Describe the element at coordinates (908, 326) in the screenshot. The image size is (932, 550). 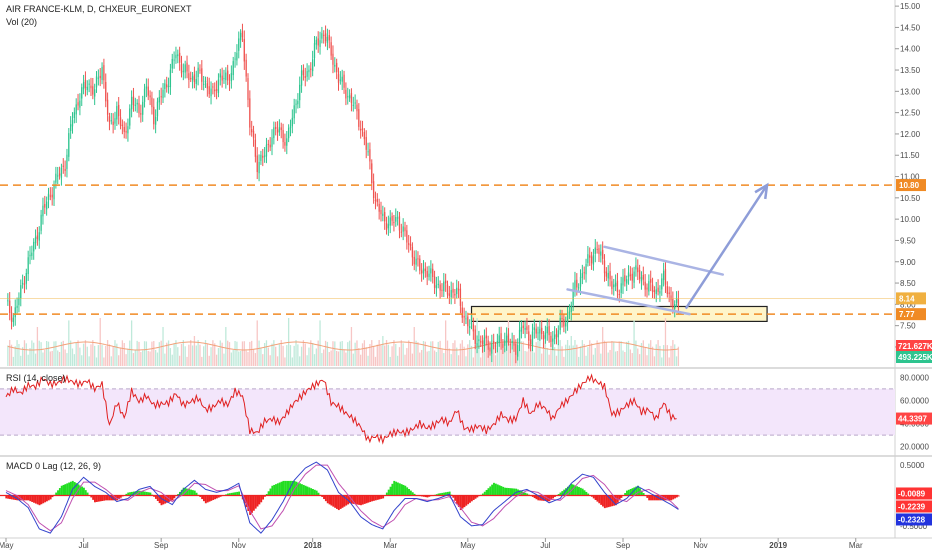
I see `price-tick-label: 7.50` at that location.